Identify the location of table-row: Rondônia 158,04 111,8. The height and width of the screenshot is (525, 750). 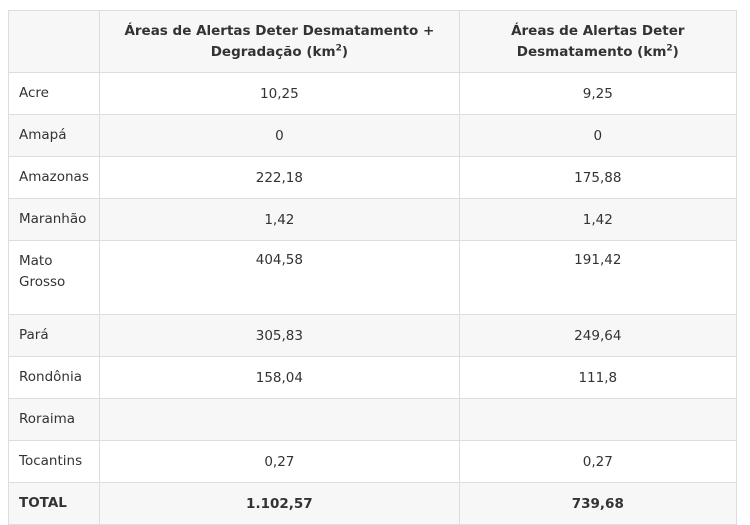
(372, 377).